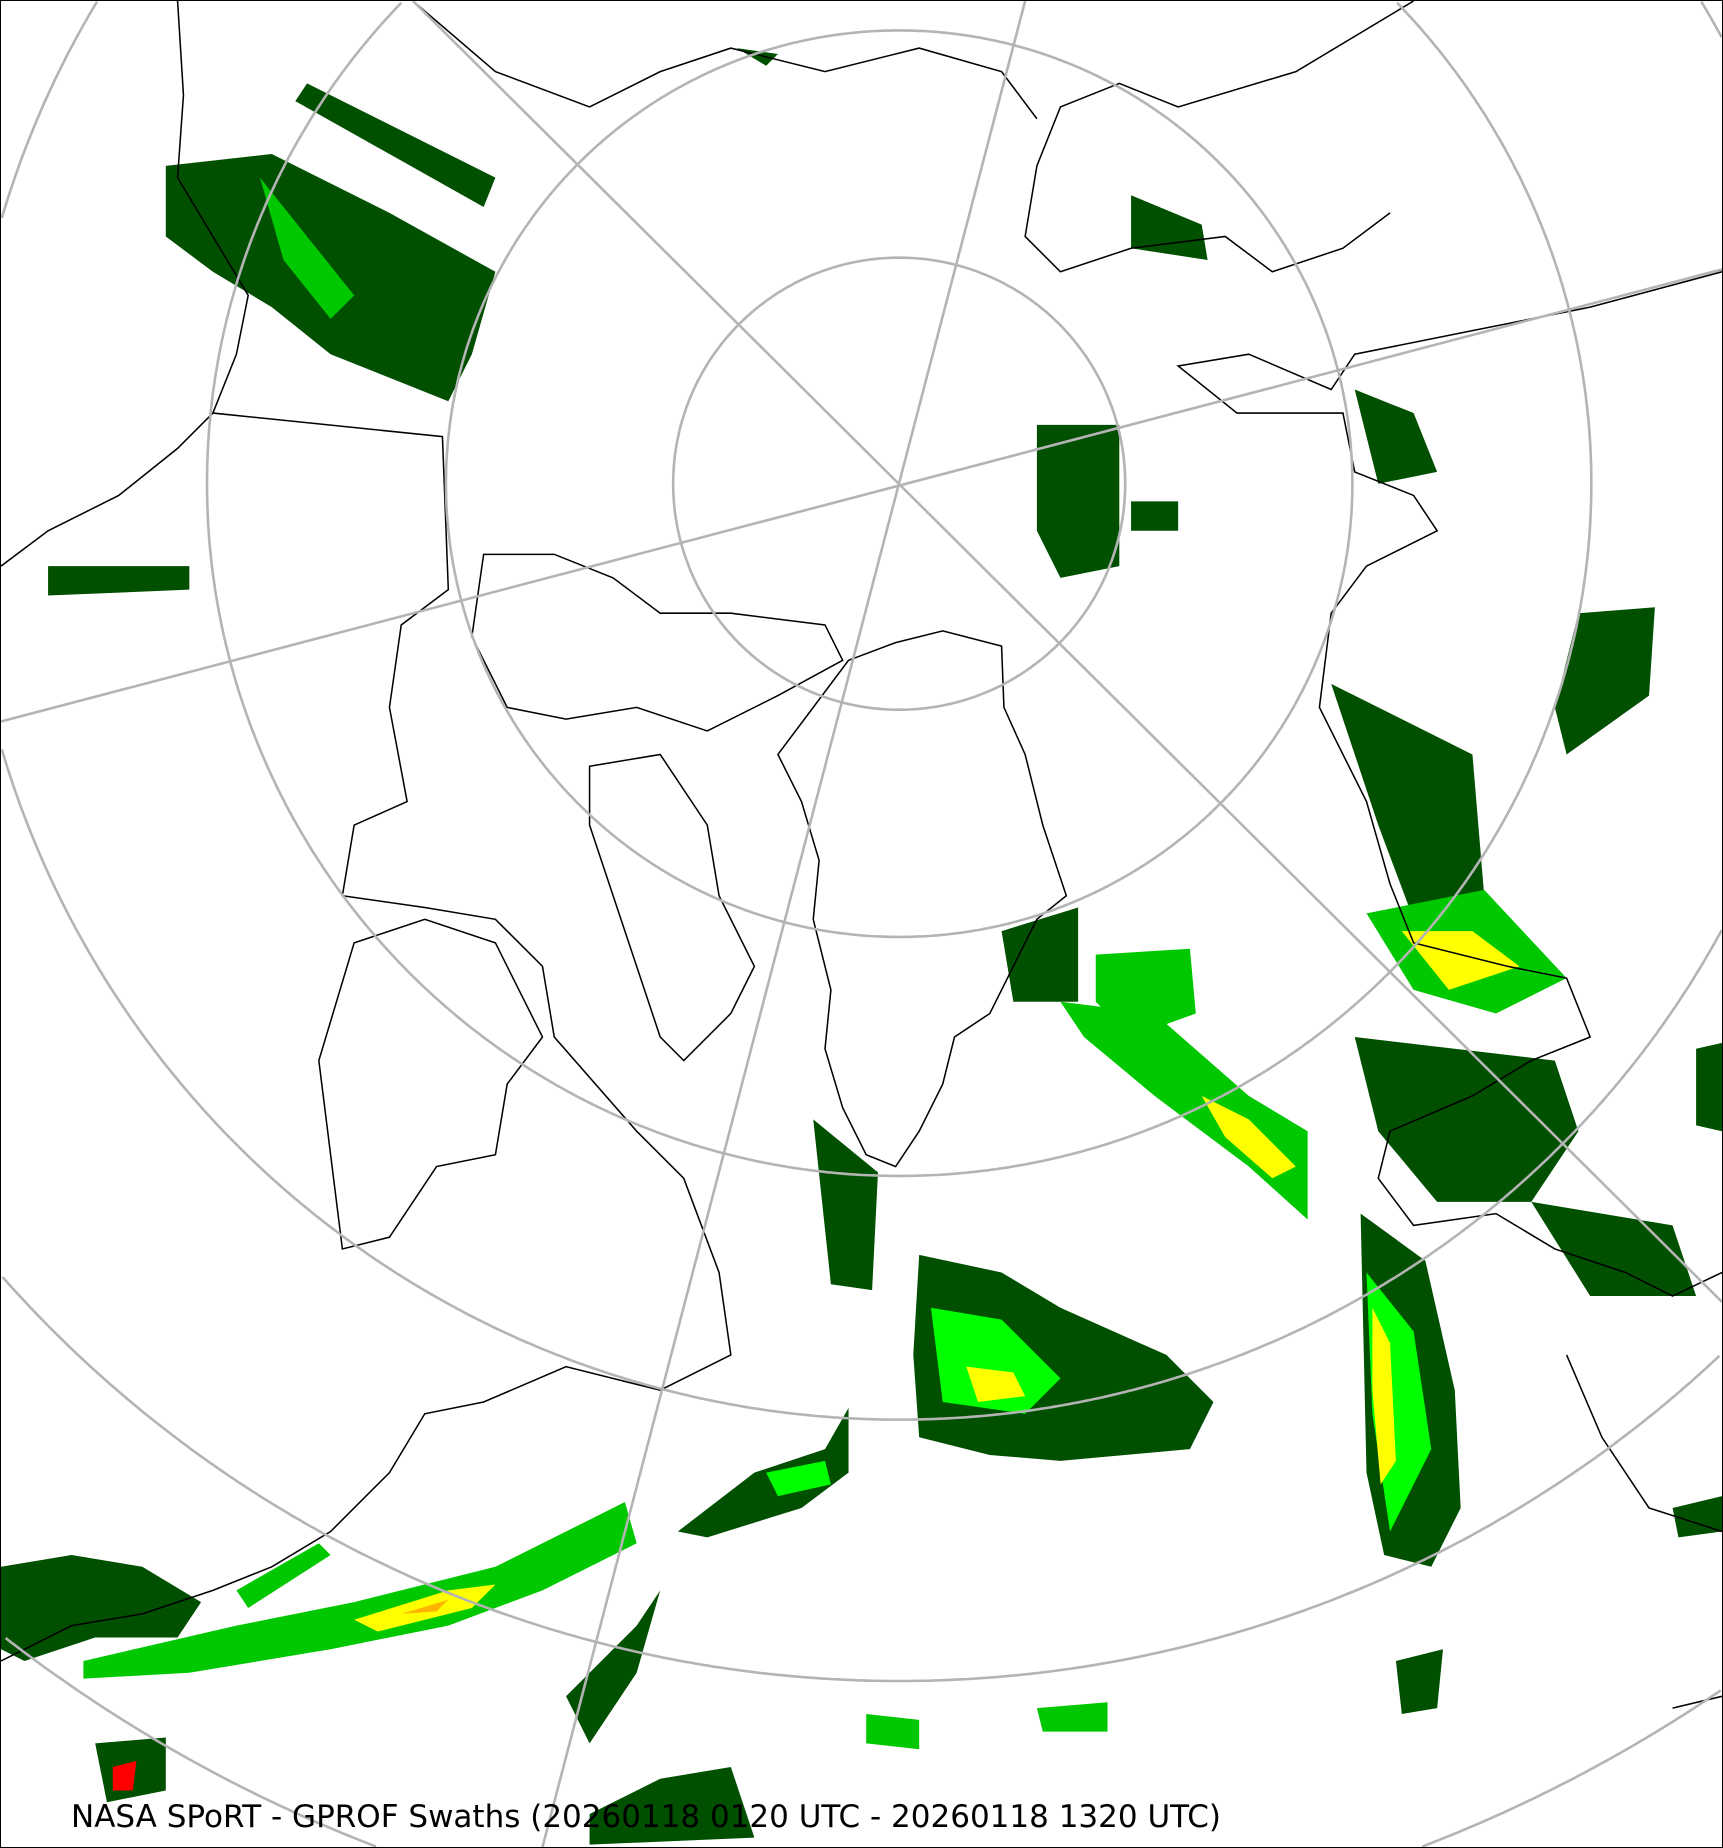 Image resolution: width=1723 pixels, height=1848 pixels. What do you see at coordinates (1643, 1531) in the screenshot?
I see `africa-europe-coastline` at bounding box center [1643, 1531].